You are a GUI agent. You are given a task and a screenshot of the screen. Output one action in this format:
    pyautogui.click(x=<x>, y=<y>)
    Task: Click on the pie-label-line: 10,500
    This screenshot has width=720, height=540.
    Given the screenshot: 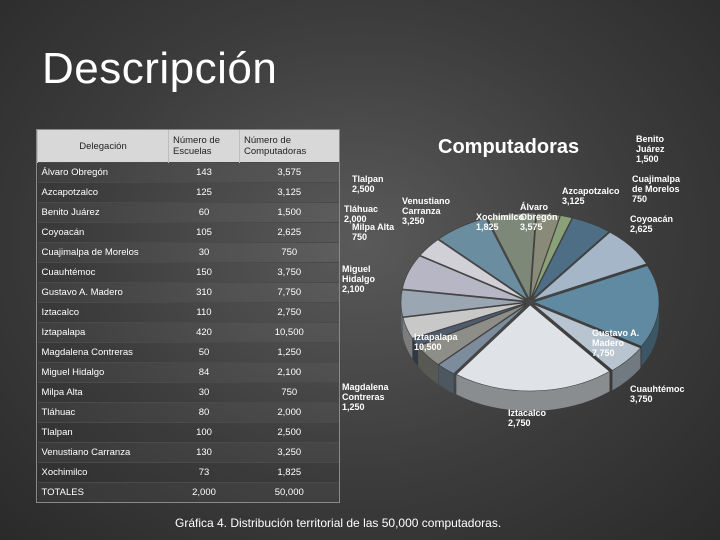 What is the action you would take?
    pyautogui.click(x=428, y=347)
    